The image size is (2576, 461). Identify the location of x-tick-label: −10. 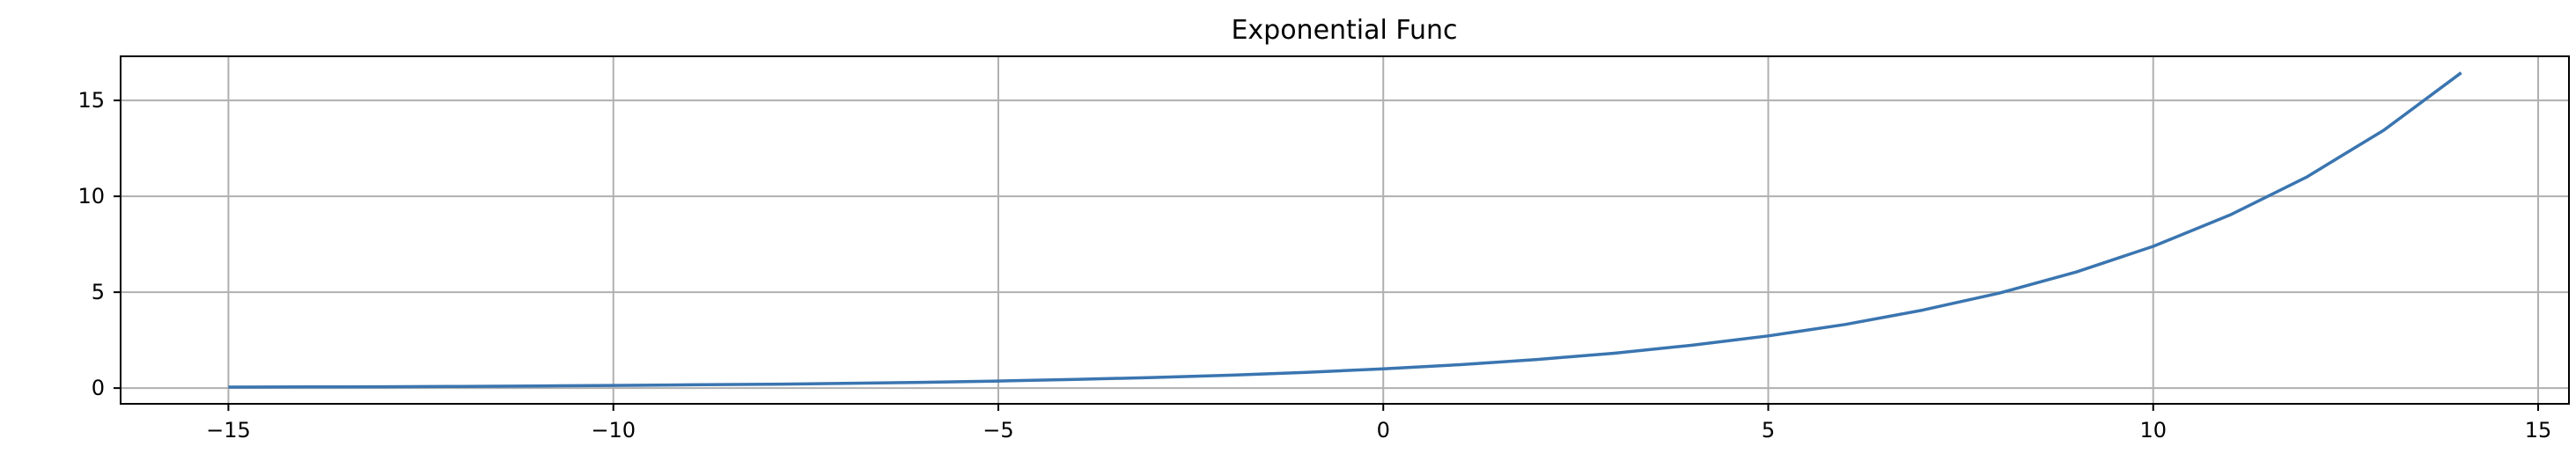
(614, 430).